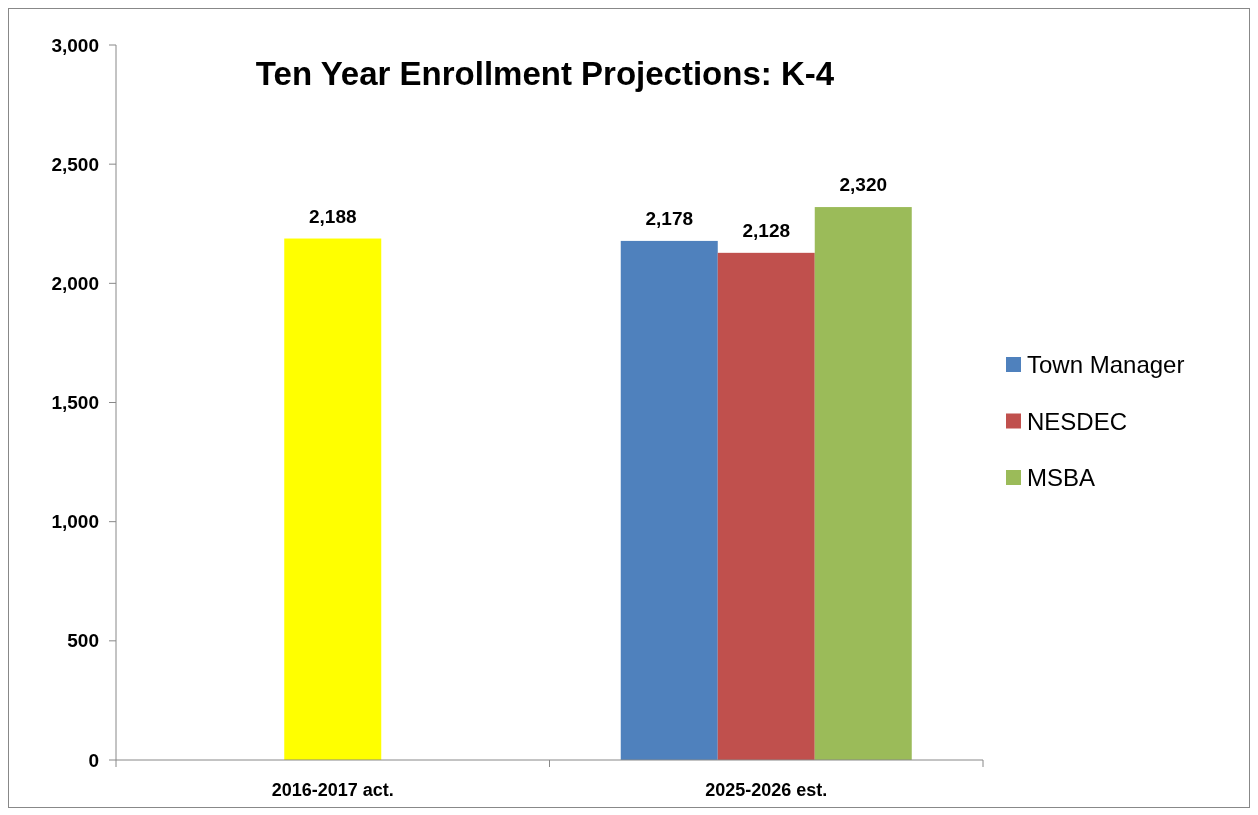  I want to click on y-tick-label: 2,000, so click(75, 283).